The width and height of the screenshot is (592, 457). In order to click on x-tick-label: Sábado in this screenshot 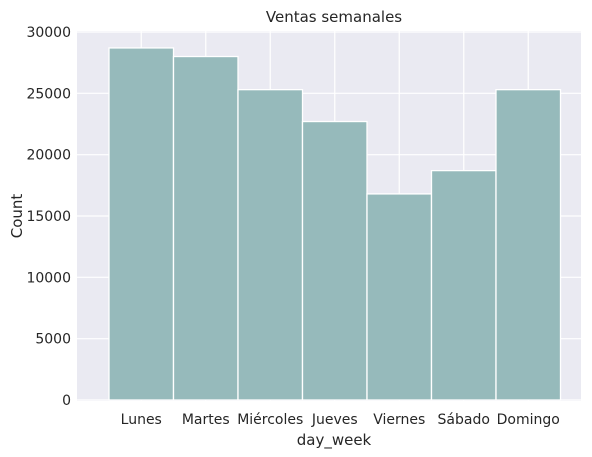, I will do `click(464, 420)`.